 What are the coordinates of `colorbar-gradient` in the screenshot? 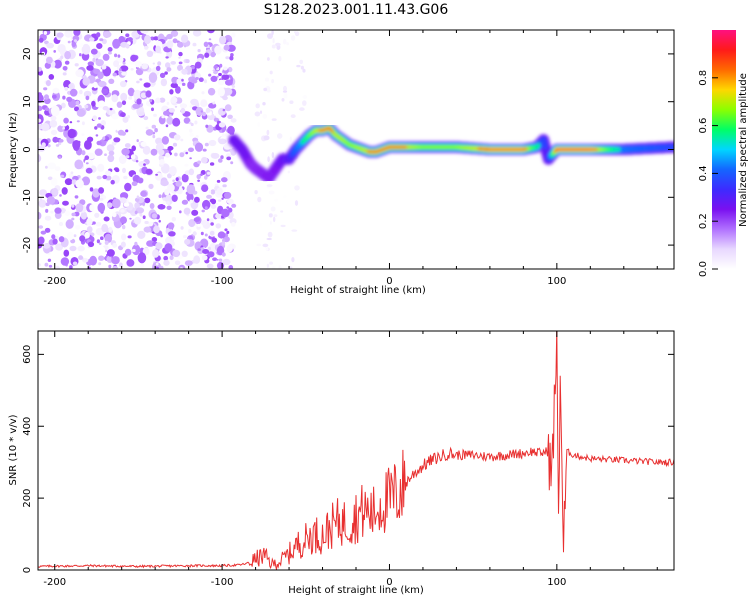 It's located at (724, 149).